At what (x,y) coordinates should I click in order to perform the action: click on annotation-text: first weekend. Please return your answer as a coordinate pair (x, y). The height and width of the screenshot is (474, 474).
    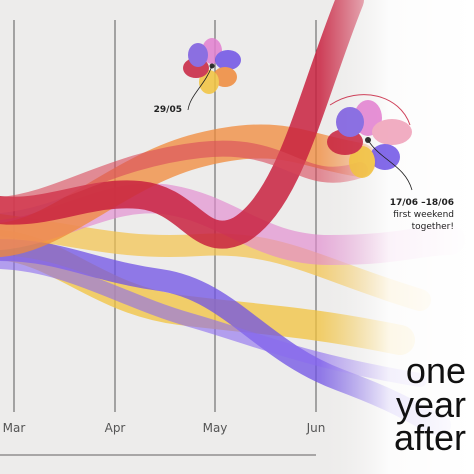
    Looking at the image, I should click on (423, 215).